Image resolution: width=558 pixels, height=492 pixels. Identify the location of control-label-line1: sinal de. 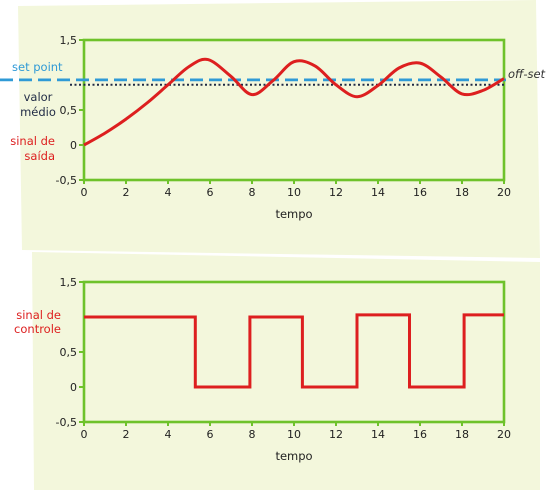
(38, 315).